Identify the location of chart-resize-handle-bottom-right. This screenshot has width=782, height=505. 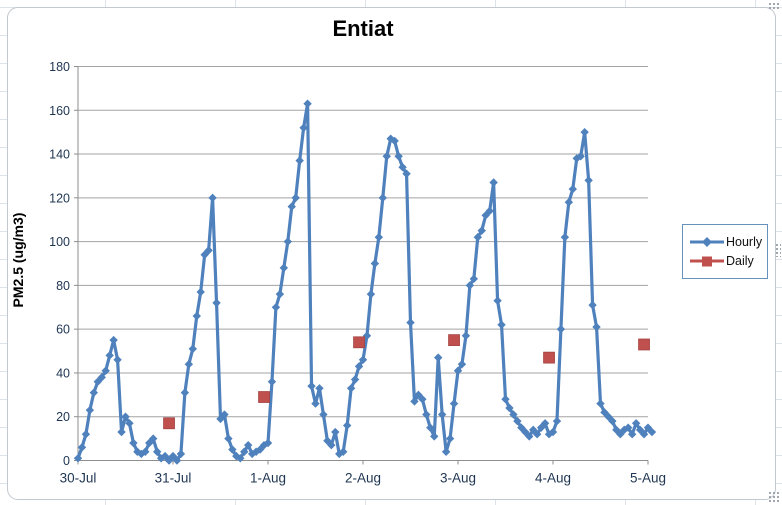
(774, 497).